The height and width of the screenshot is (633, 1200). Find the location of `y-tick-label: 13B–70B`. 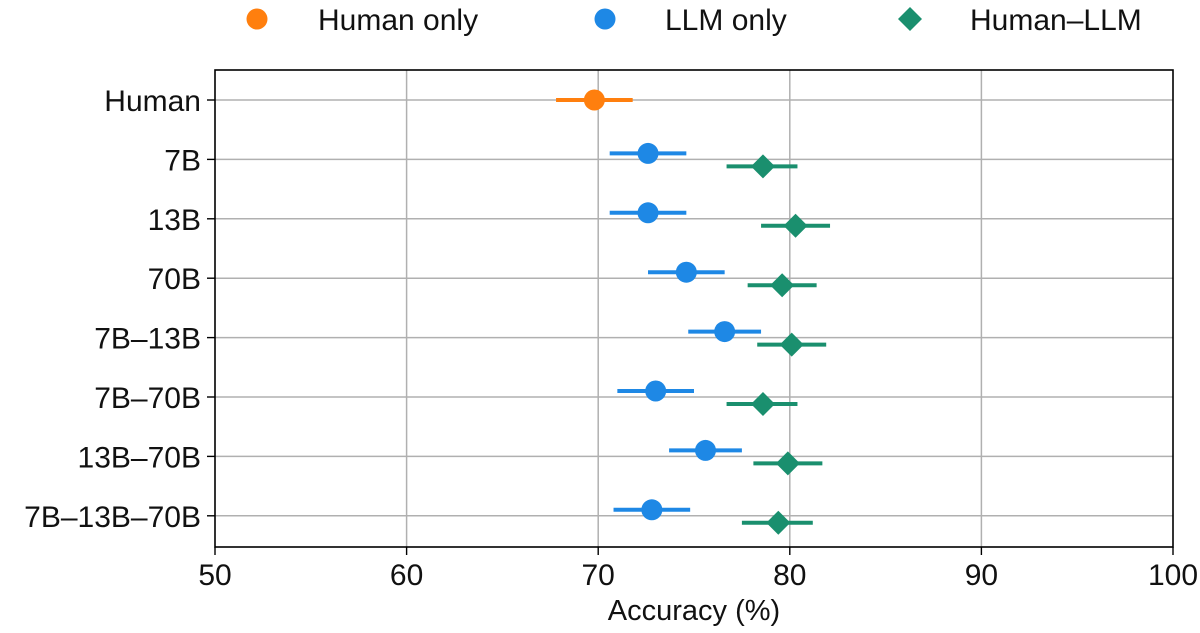

y-tick-label: 13B–70B is located at coordinates (139, 457).